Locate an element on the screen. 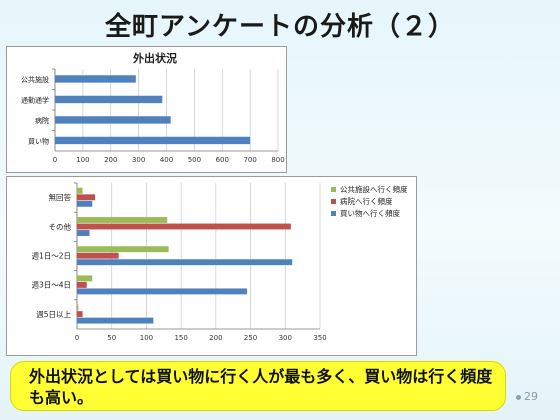 The height and width of the screenshot is (420, 560). category-label: 買い物 is located at coordinates (38, 140).